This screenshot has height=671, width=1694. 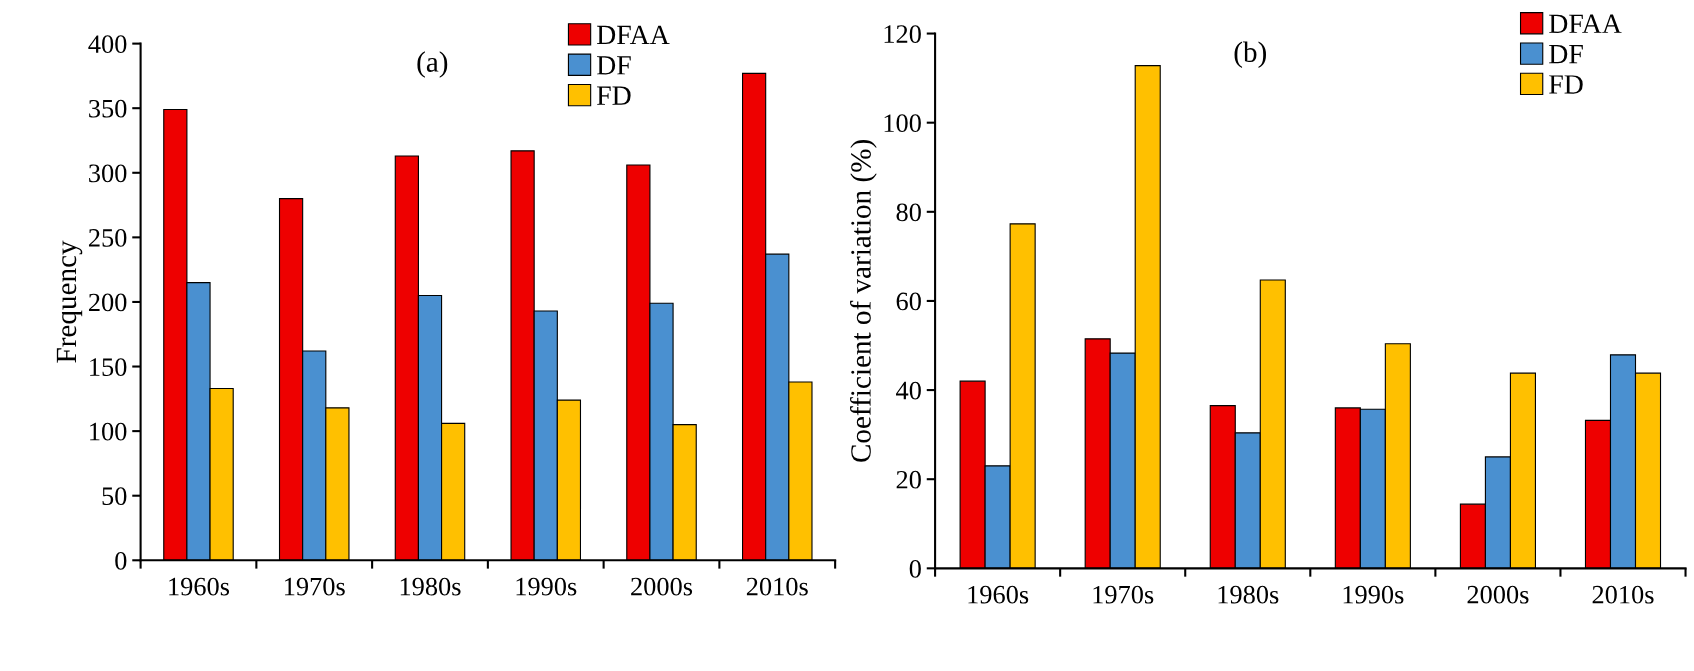 I want to click on y-tick-label: 350, so click(x=108, y=108).